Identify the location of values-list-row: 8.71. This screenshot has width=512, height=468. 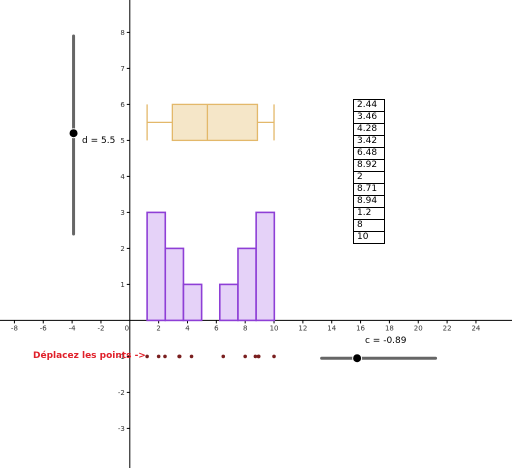
(369, 189).